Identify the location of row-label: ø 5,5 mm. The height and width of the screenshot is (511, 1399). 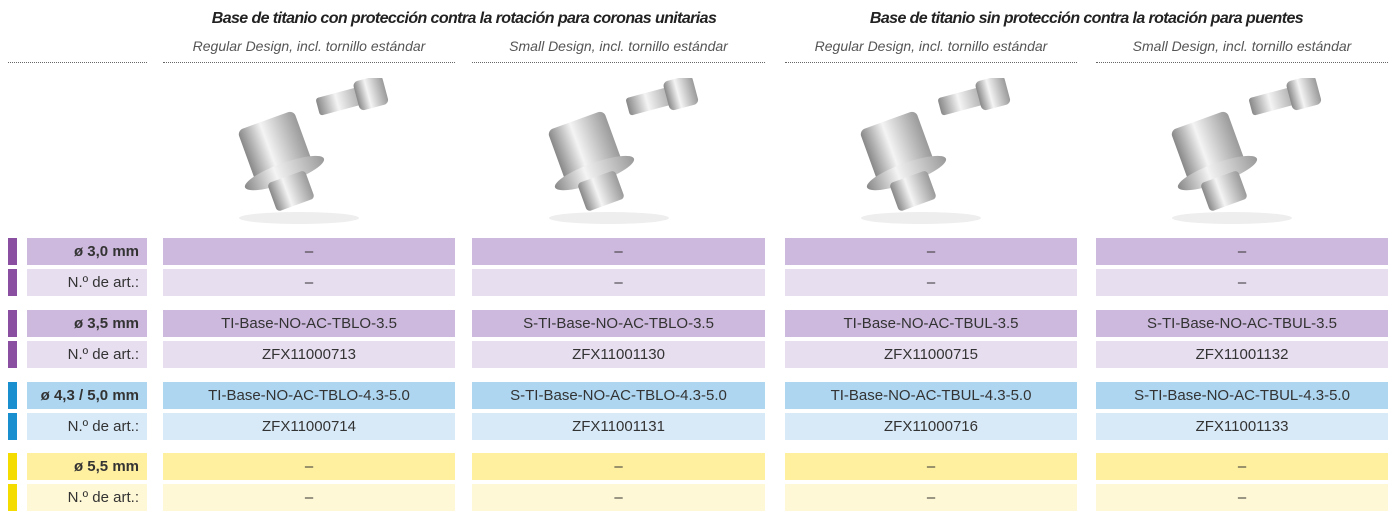
(87, 466).